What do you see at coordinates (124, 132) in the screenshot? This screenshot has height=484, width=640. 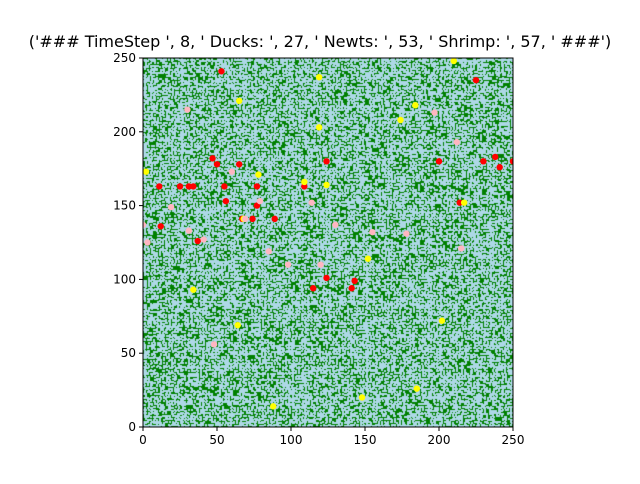 I see `y-tick-label-4: 200` at bounding box center [124, 132].